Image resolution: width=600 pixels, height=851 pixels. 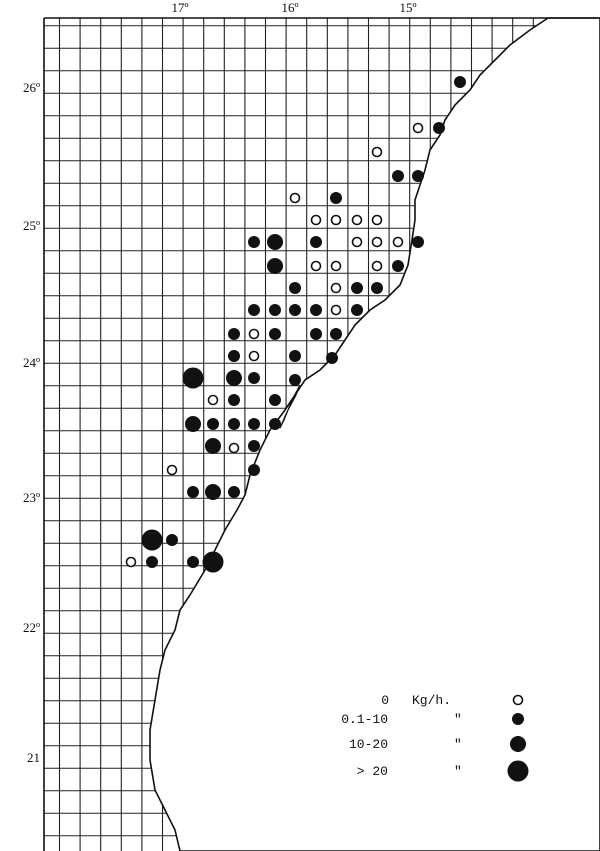 I want to click on latitude-label: 25º, so click(x=31, y=225).